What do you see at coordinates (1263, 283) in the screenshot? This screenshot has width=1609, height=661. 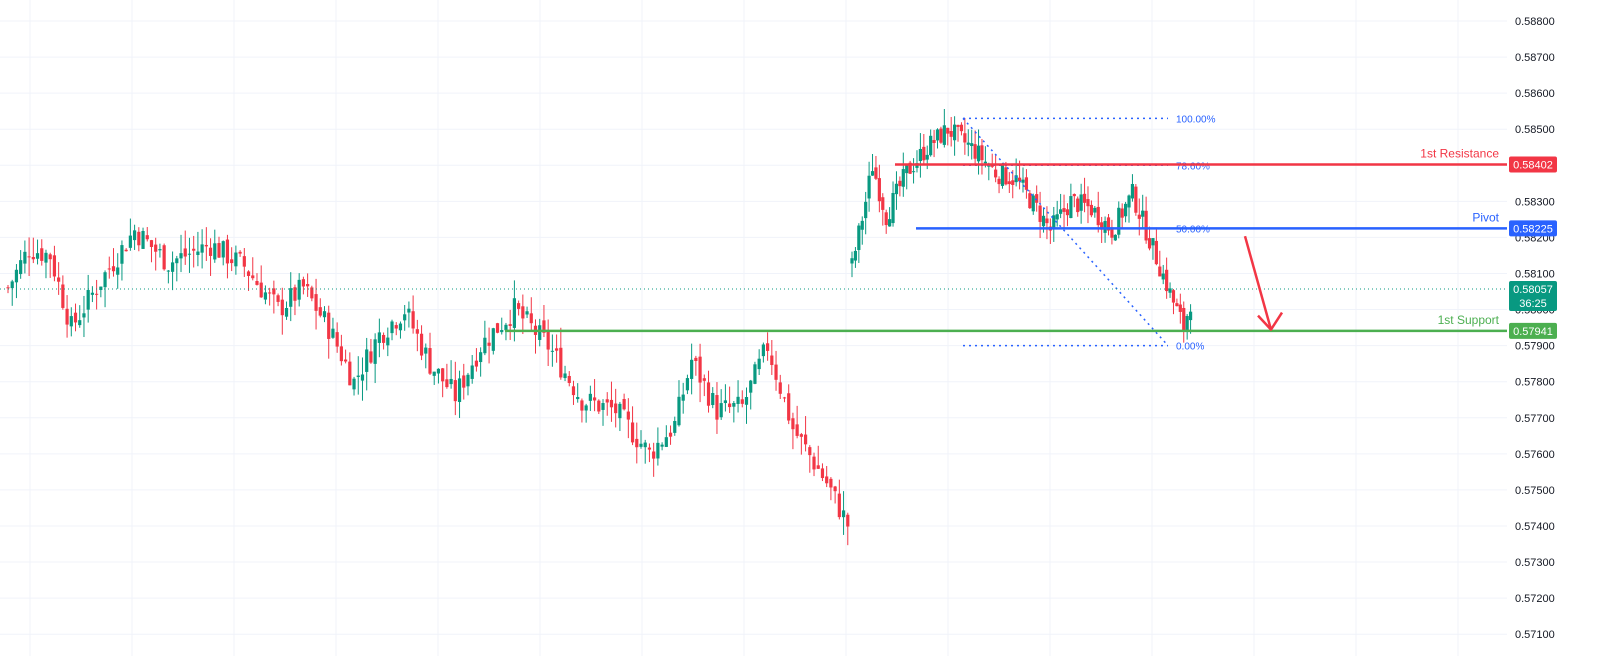 I see `projection-arrow` at bounding box center [1263, 283].